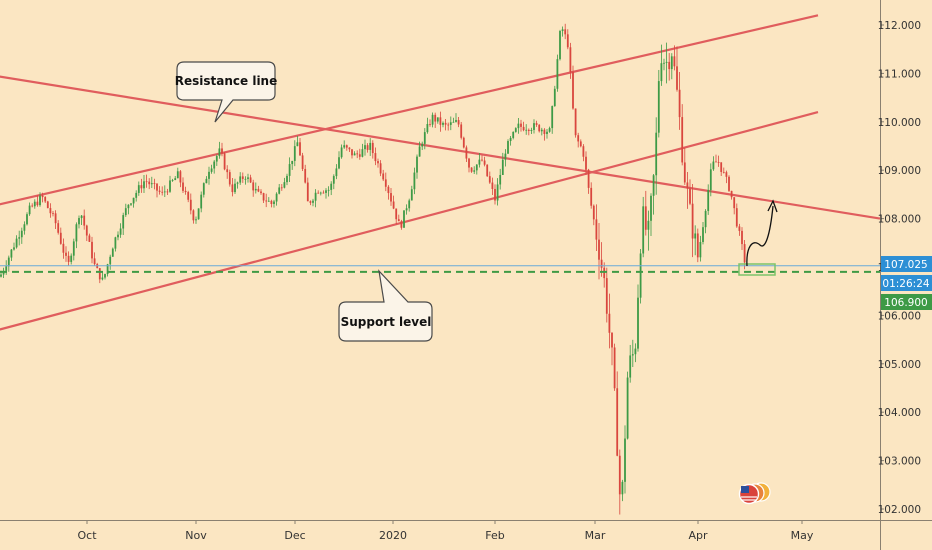 The image size is (932, 550). What do you see at coordinates (754, 493) in the screenshot?
I see `event-flag-icons` at bounding box center [754, 493].